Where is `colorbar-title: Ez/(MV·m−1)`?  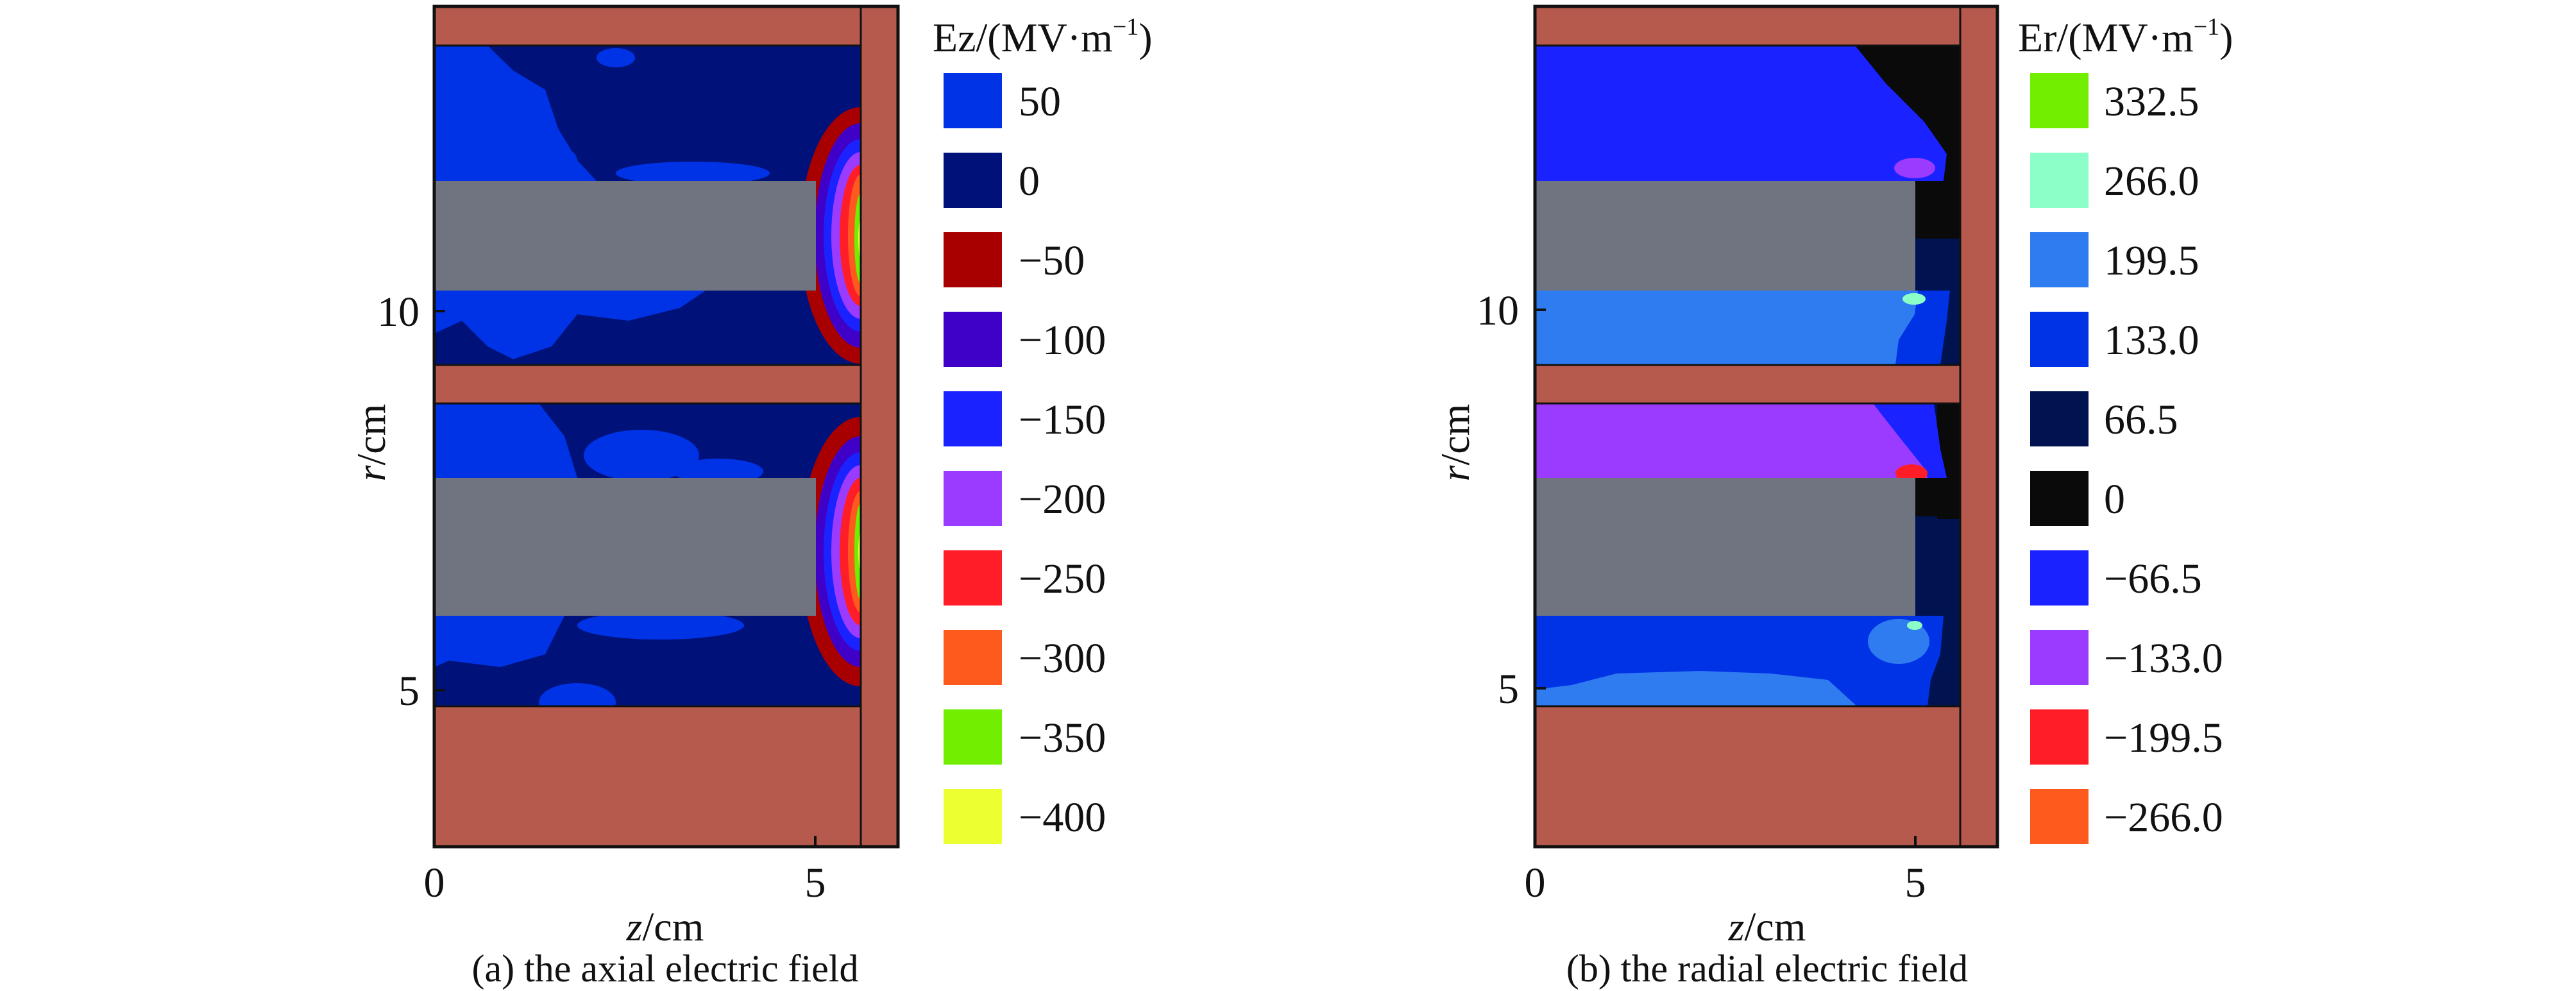
colorbar-title: Ez/(MV·m−1) is located at coordinates (1043, 36).